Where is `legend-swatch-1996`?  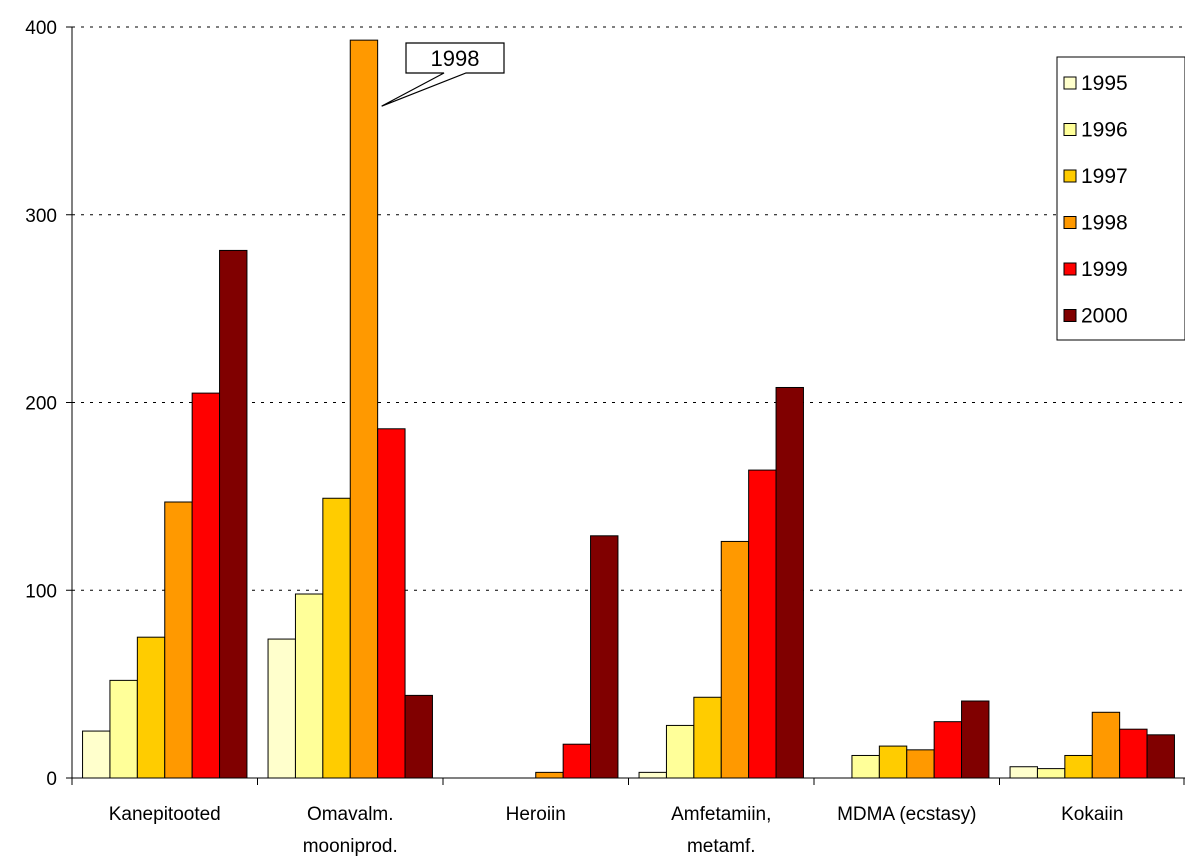
legend-swatch-1996 is located at coordinates (1070, 129).